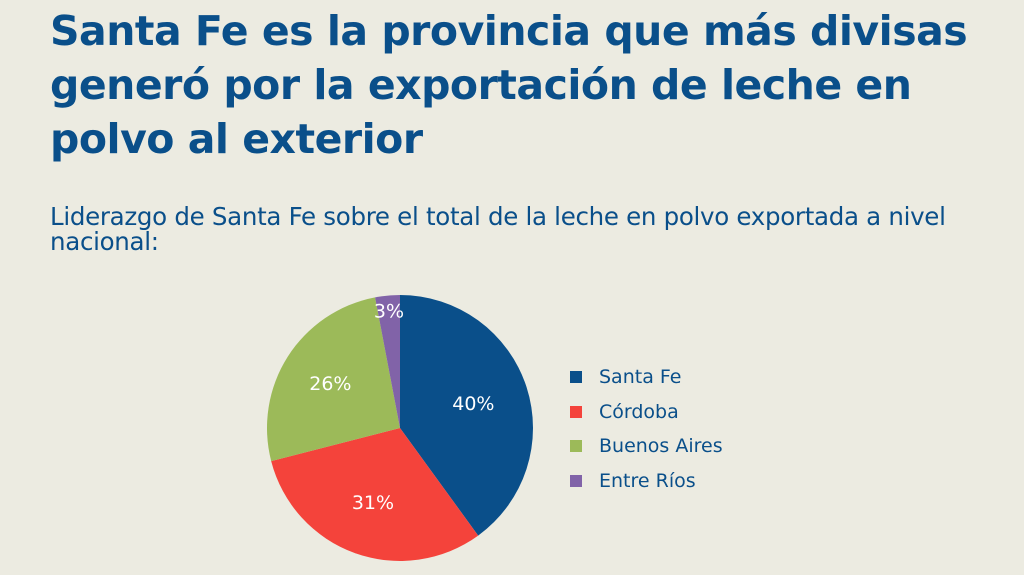  What do you see at coordinates (473, 404) in the screenshot?
I see `slice-data-label: 40%` at bounding box center [473, 404].